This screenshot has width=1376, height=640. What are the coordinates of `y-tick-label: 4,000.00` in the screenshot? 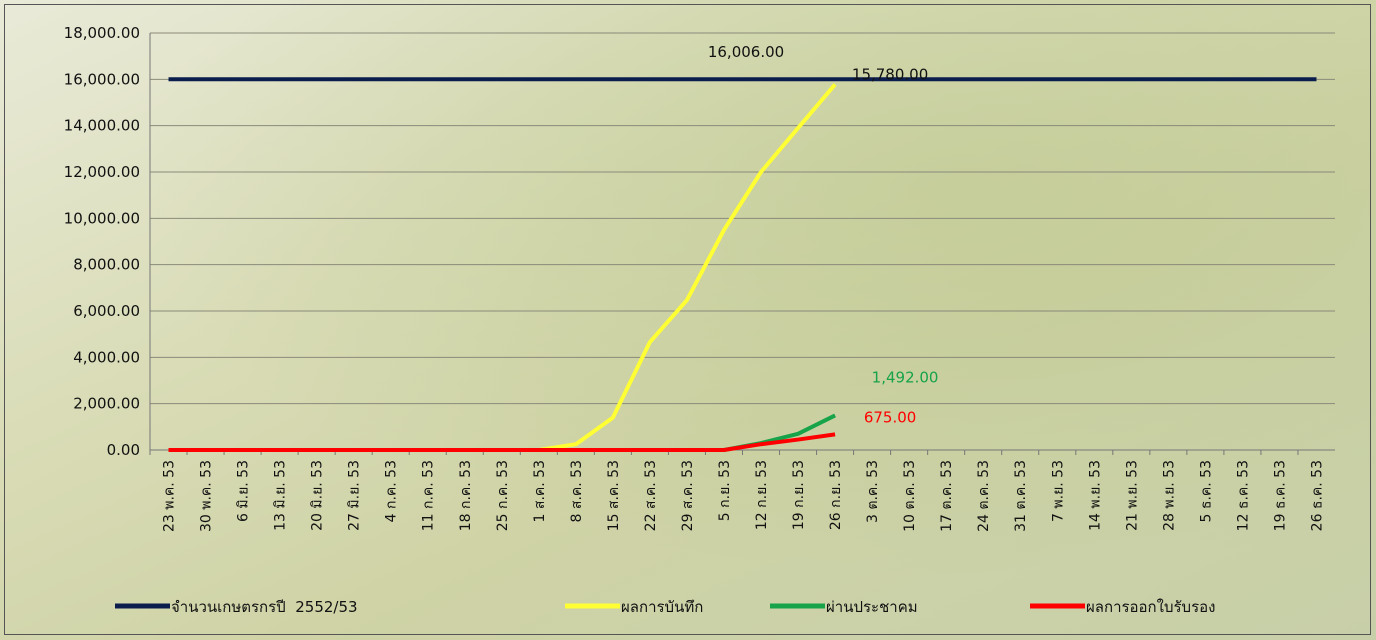 It's located at (106, 357).